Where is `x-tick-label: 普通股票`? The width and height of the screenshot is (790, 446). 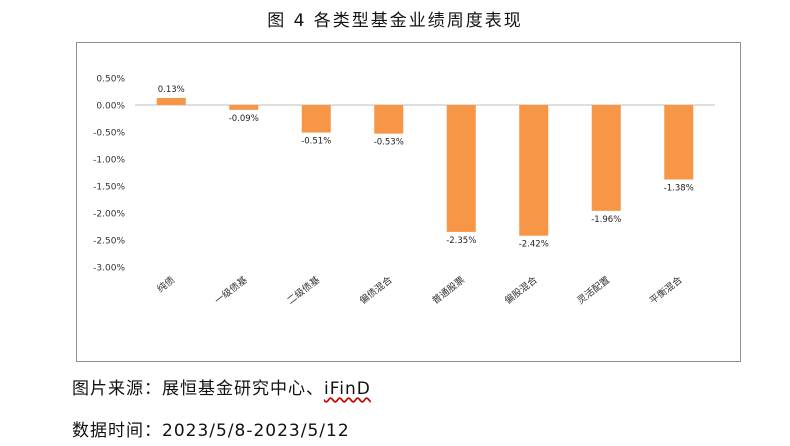 x-tick-label: 普通股票 is located at coordinates (449, 290).